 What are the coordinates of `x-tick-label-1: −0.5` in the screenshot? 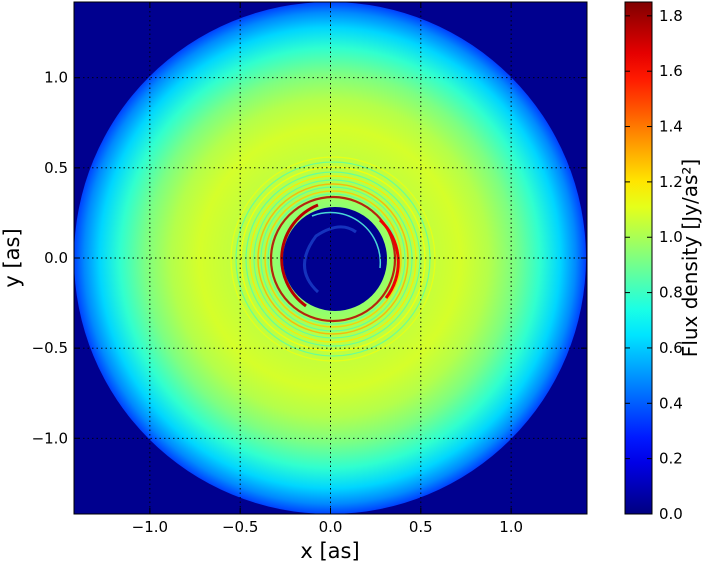 It's located at (240, 527).